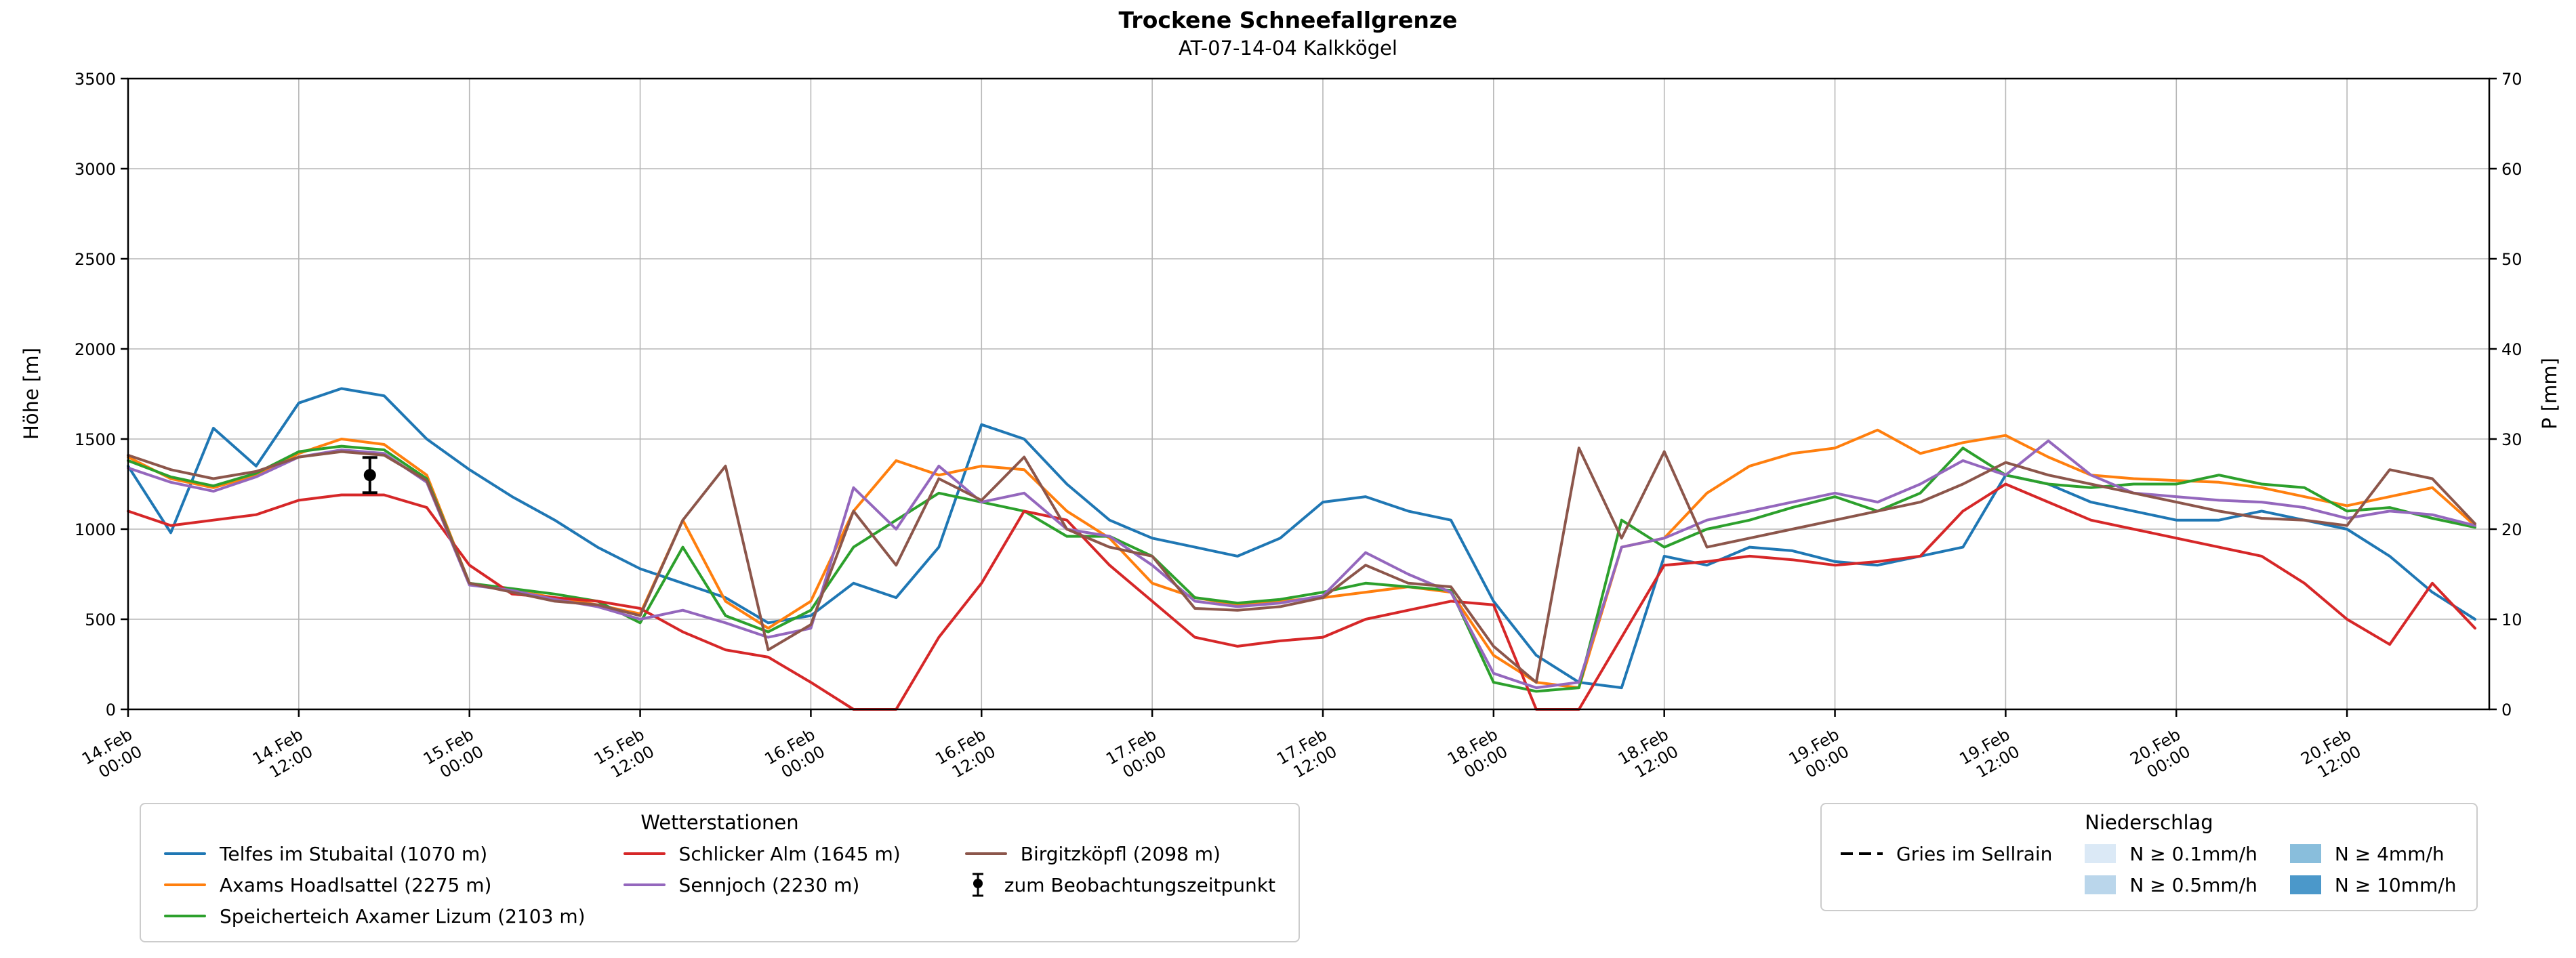  Describe the element at coordinates (283, 755) in the screenshot. I see `svg-text: 14.Feb12:00` at that location.